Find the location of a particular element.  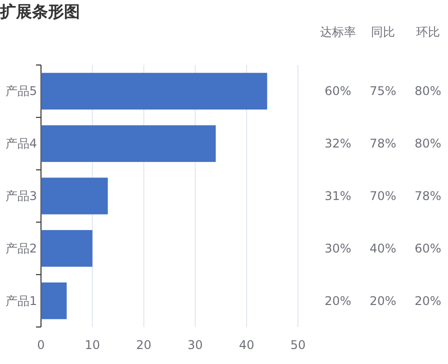

category-label: 环比 is located at coordinates (428, 32).